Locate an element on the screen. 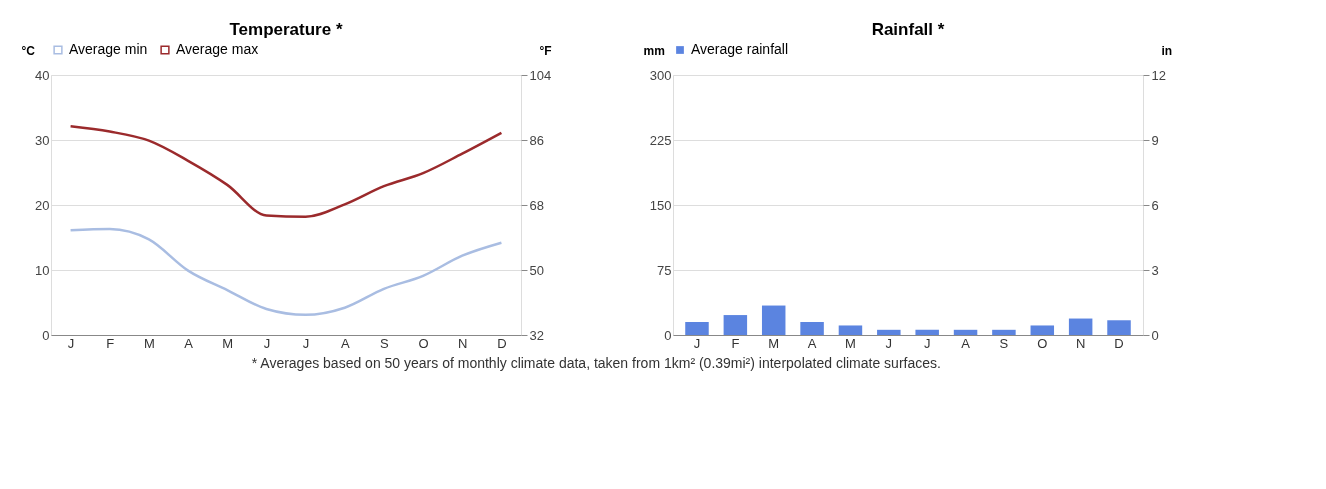 Image resolution: width=1326 pixels, height=489 pixels. legend-label: Average min is located at coordinates (108, 49).